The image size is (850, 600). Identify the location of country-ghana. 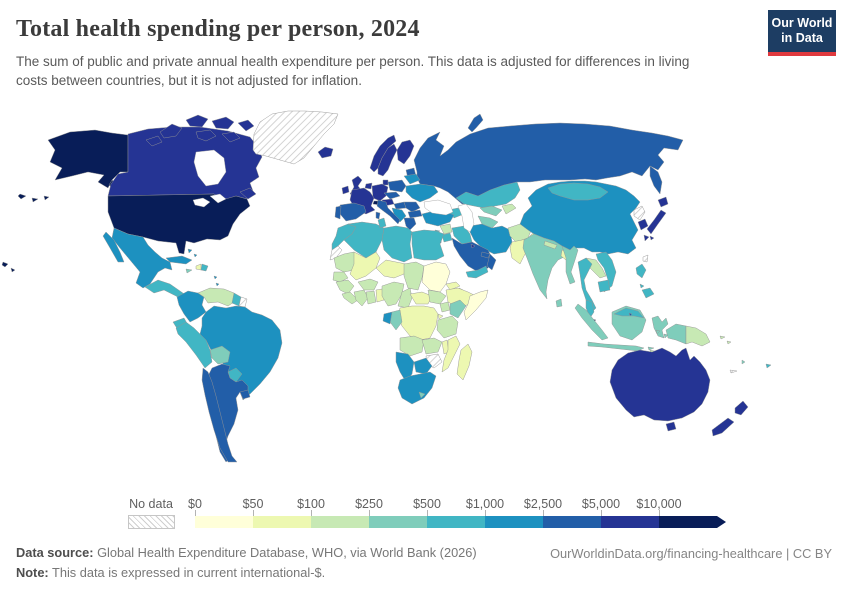
(371, 297).